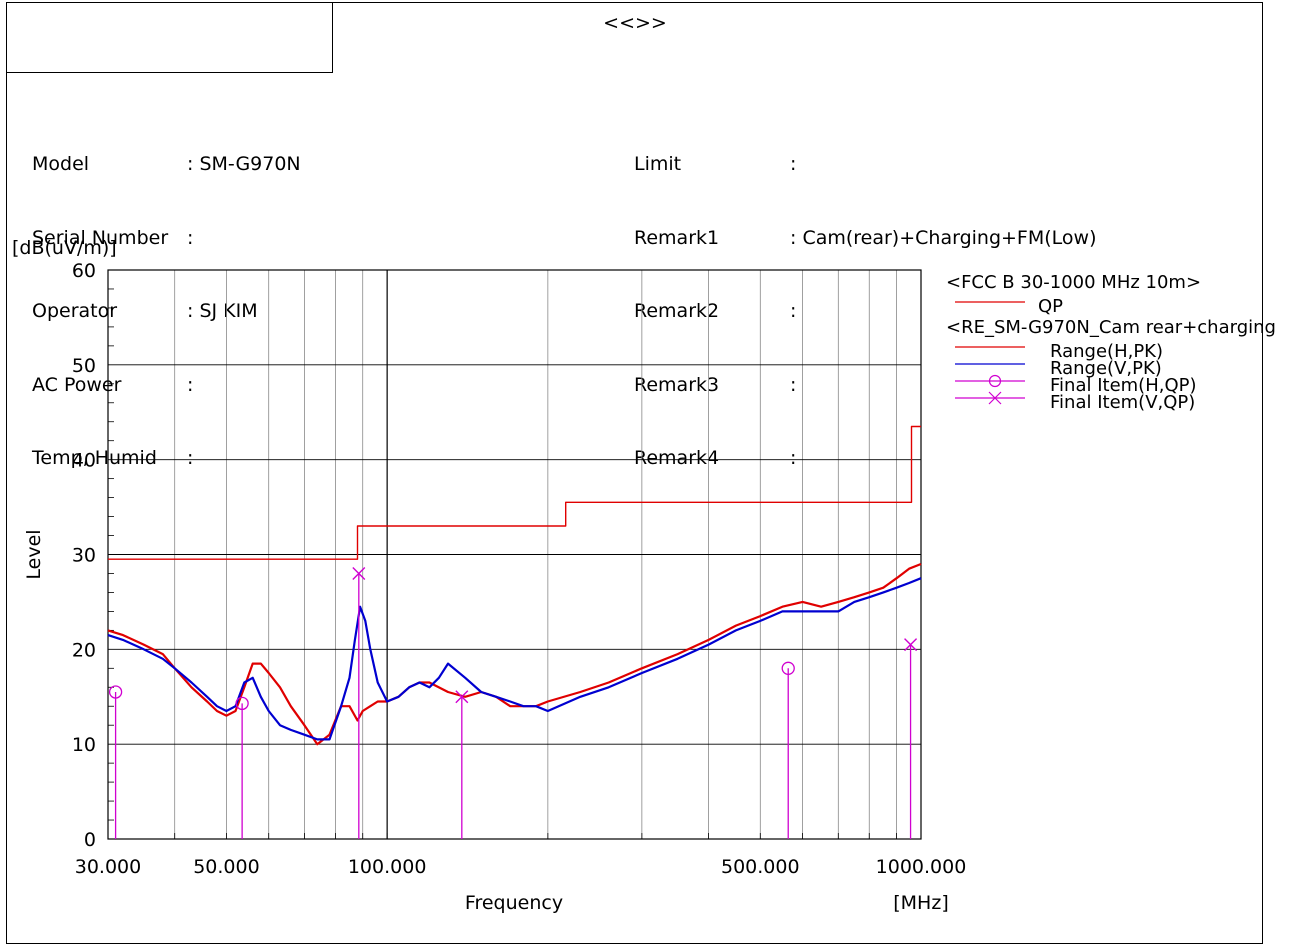 The height and width of the screenshot is (944, 1296). I want to click on info-label: Limit, so click(658, 164).